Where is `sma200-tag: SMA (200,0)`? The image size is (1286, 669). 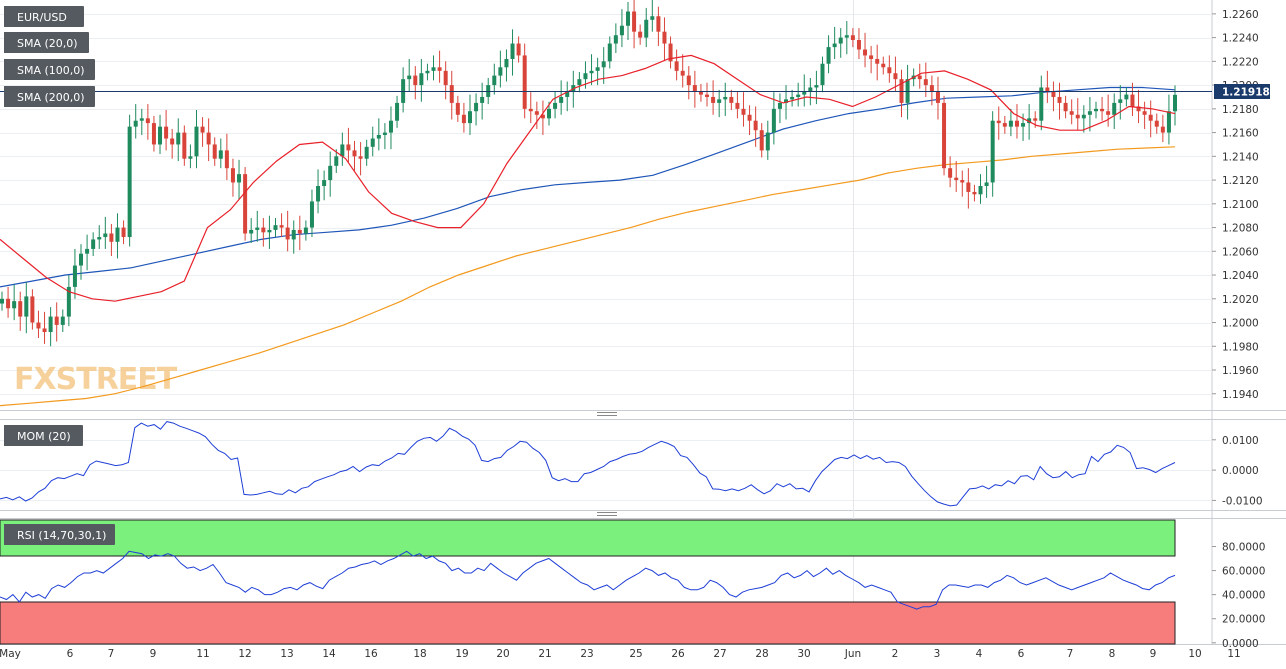
sma200-tag: SMA (200,0) is located at coordinates (49, 96).